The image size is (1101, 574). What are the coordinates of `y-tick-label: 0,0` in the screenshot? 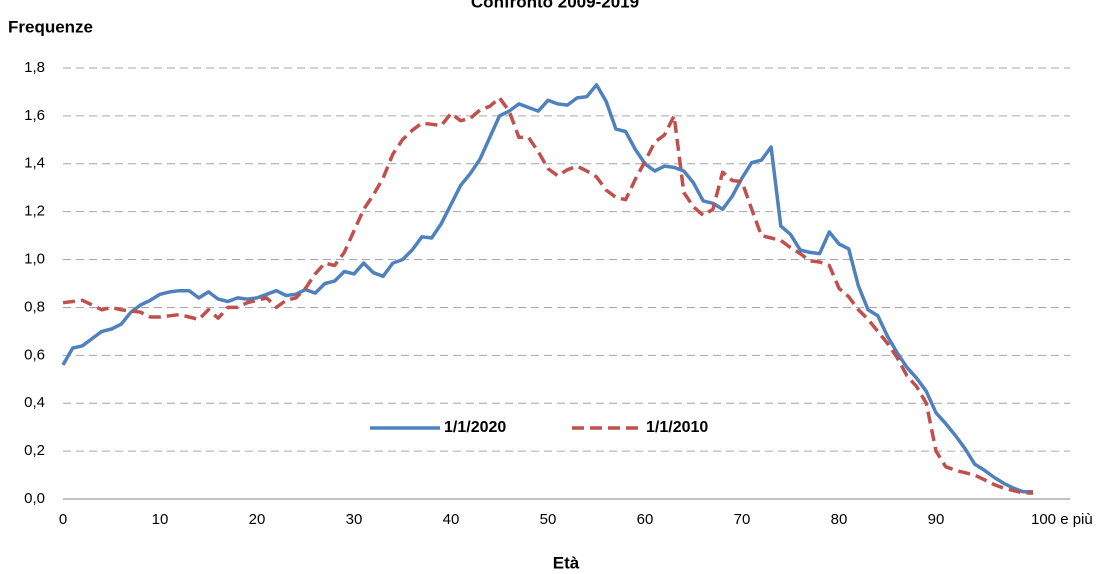 It's located at (34, 498).